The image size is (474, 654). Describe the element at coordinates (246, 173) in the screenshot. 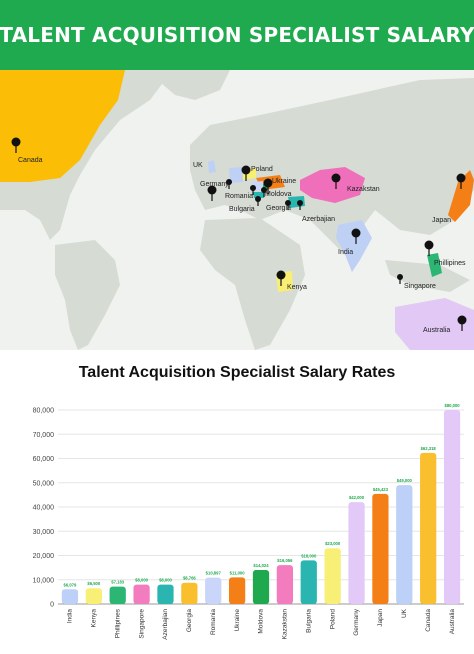

I see `map-pin-poland` at that location.